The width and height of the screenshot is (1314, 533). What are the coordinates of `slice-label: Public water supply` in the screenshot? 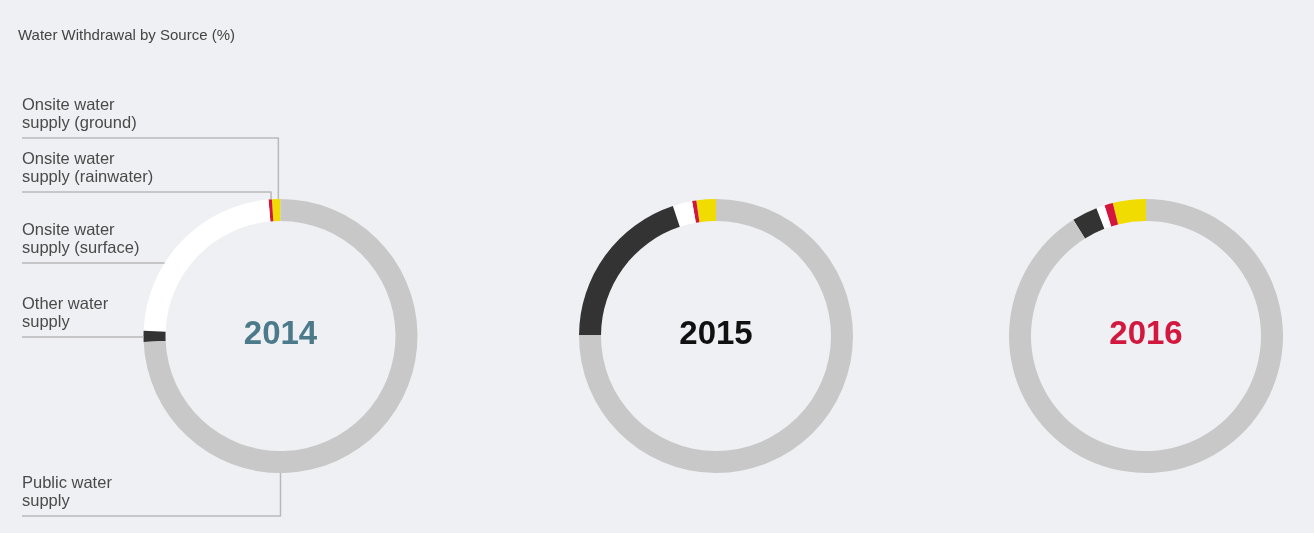 It's located at (67, 491).